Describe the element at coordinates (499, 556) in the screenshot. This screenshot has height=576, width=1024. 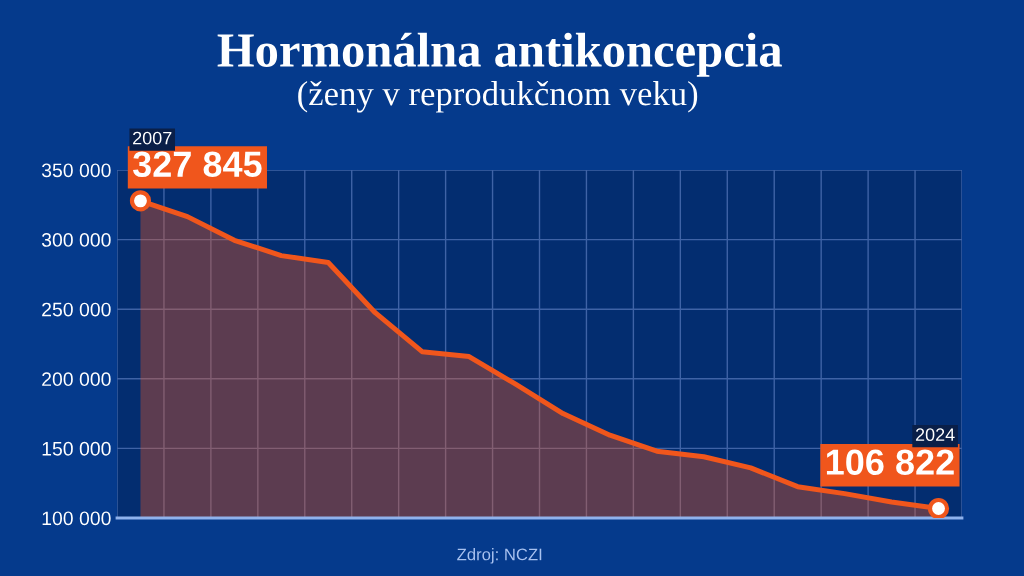
I see `text: Zdroj: NCZI` at that location.